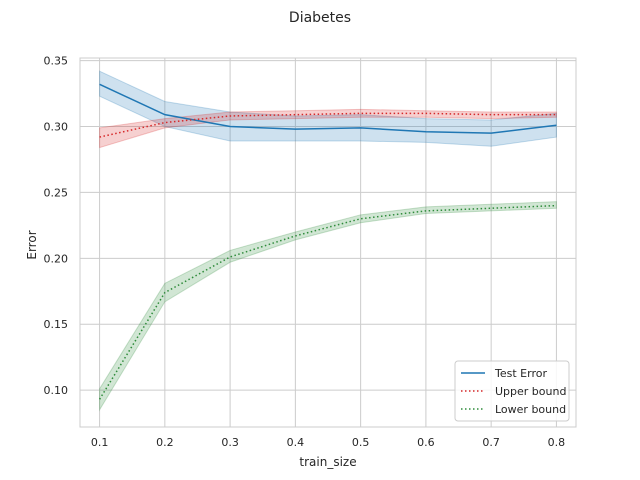 The height and width of the screenshot is (480, 640). What do you see at coordinates (530, 391) in the screenshot?
I see `legend-label: Upper bound` at bounding box center [530, 391].